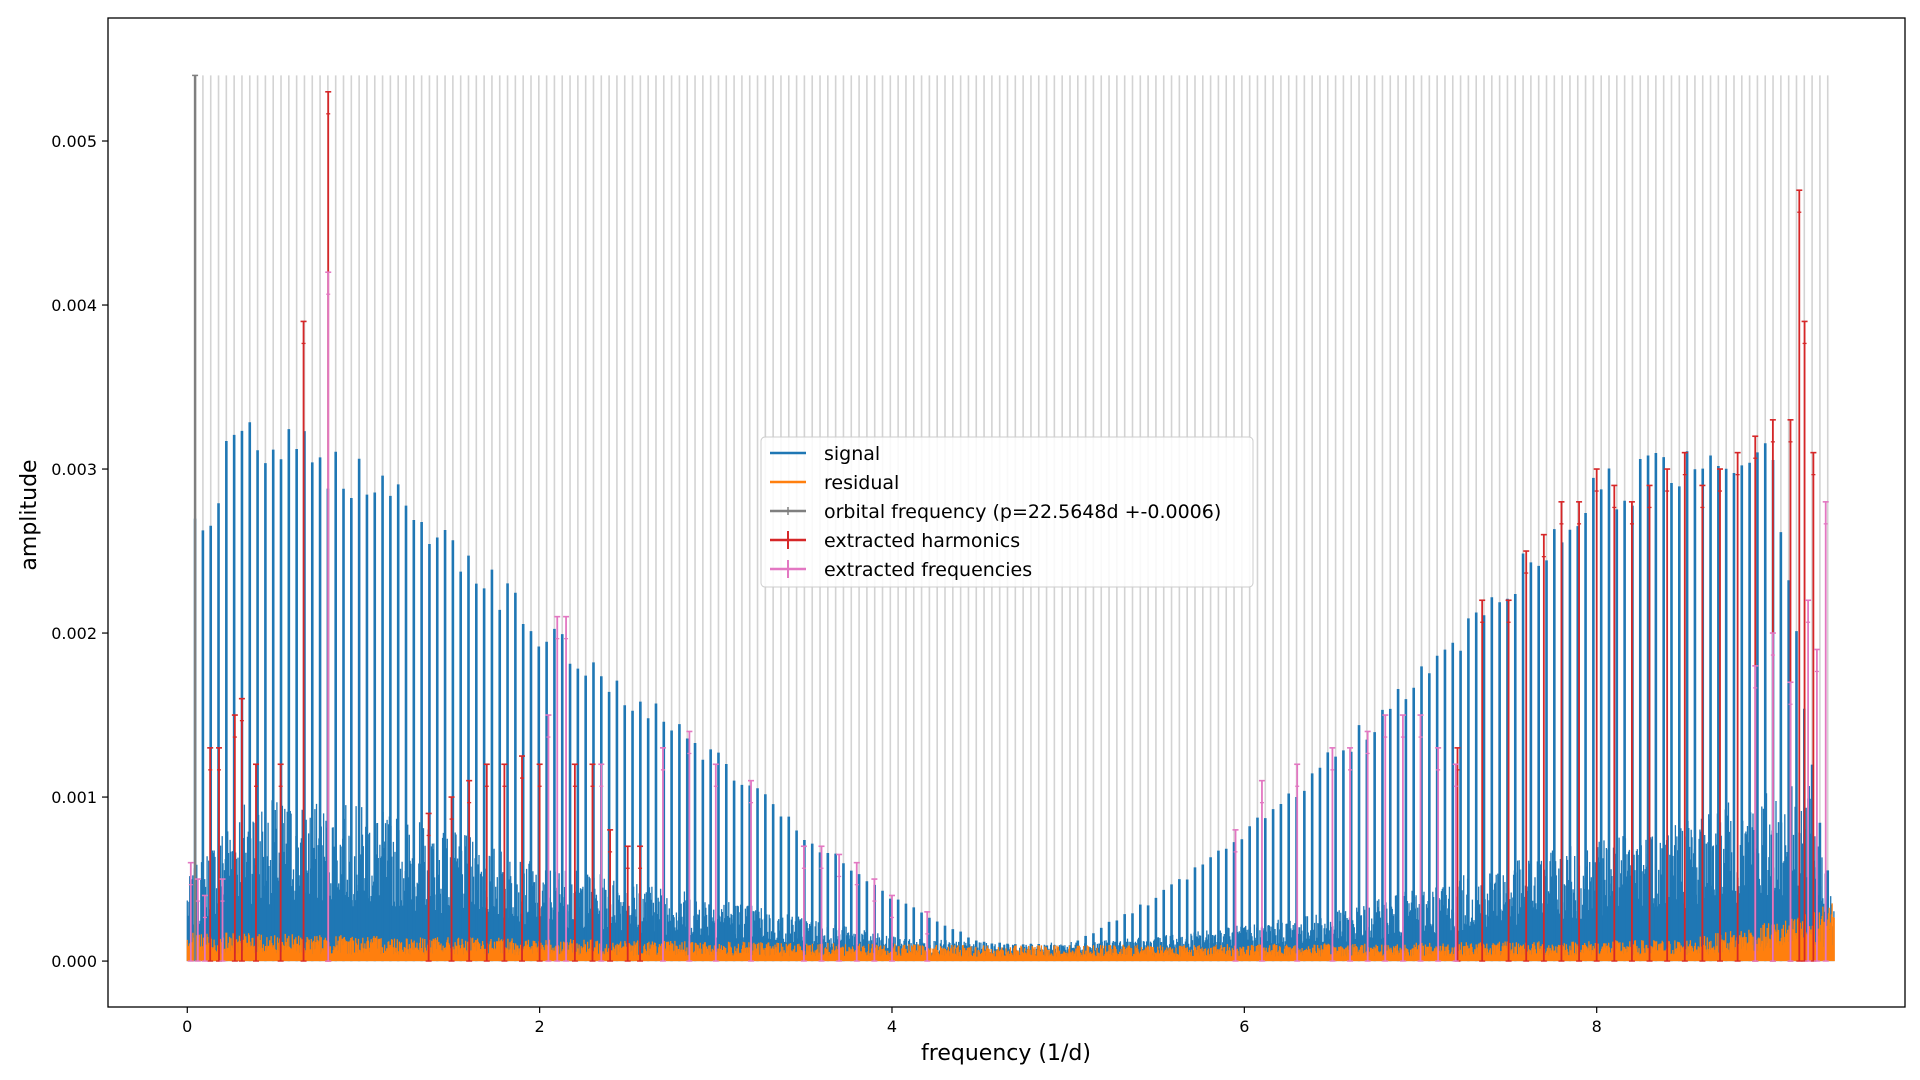 This screenshot has width=1920, height=1080. I want to click on residual-line, so click(1010, 932).